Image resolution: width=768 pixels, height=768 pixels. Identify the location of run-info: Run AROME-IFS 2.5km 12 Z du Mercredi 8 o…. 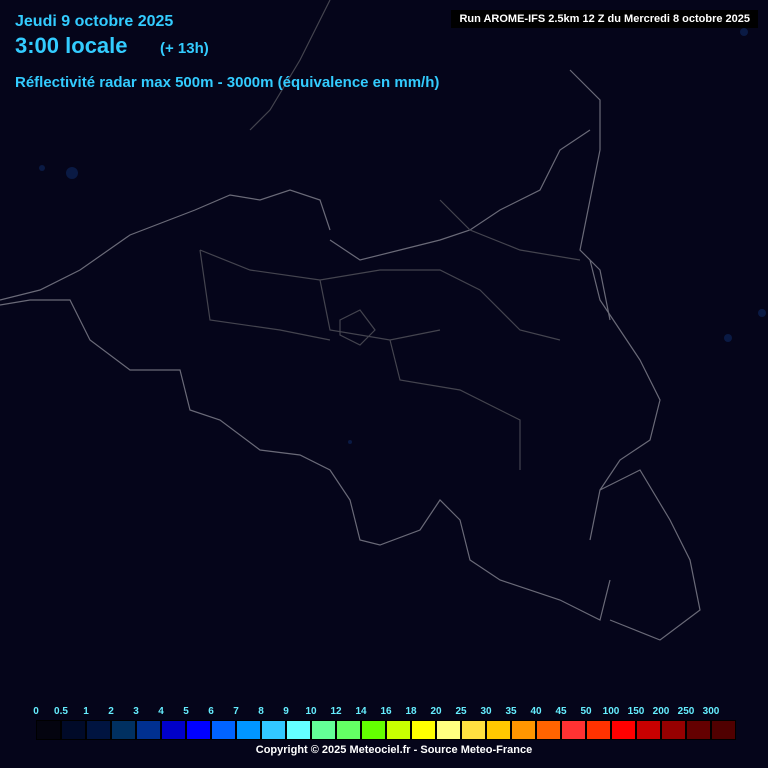
(604, 19).